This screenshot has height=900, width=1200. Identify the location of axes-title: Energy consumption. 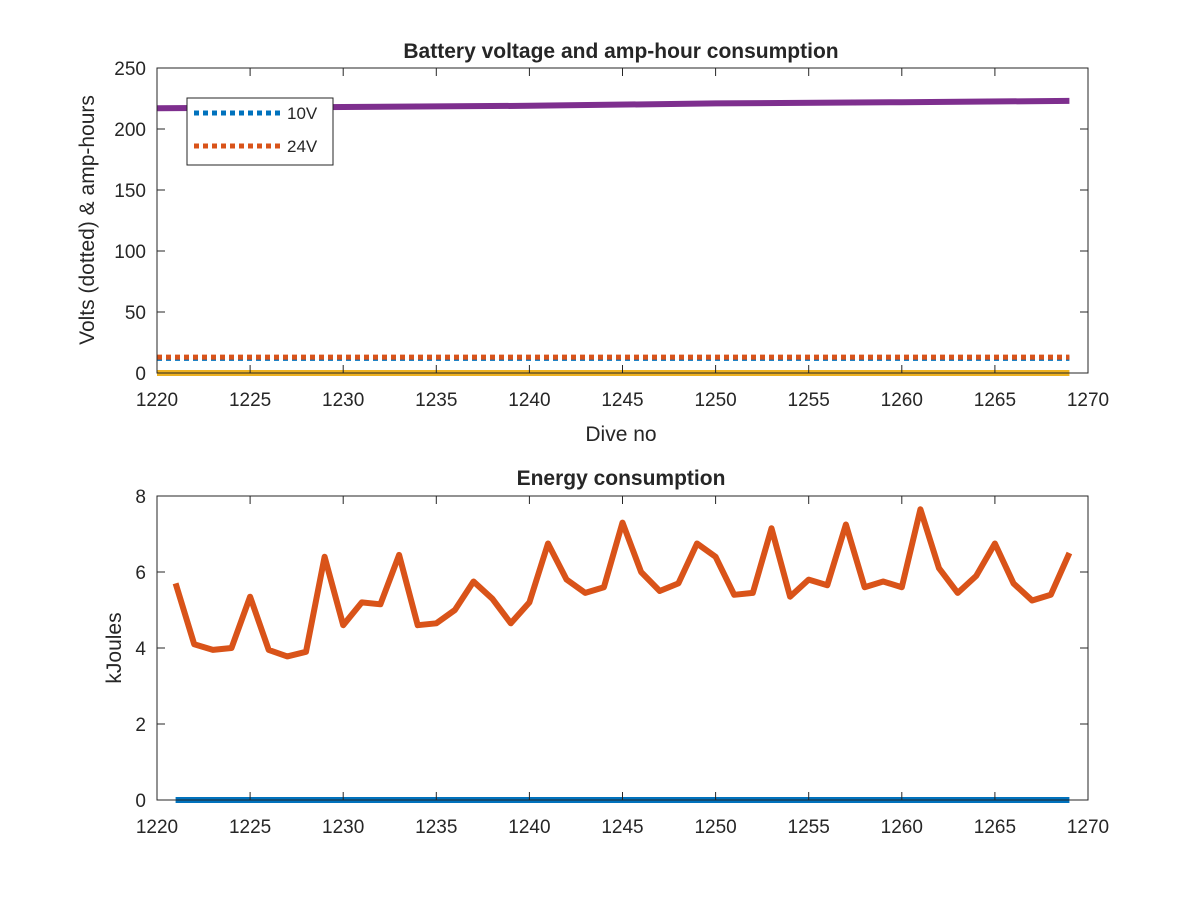
(621, 478).